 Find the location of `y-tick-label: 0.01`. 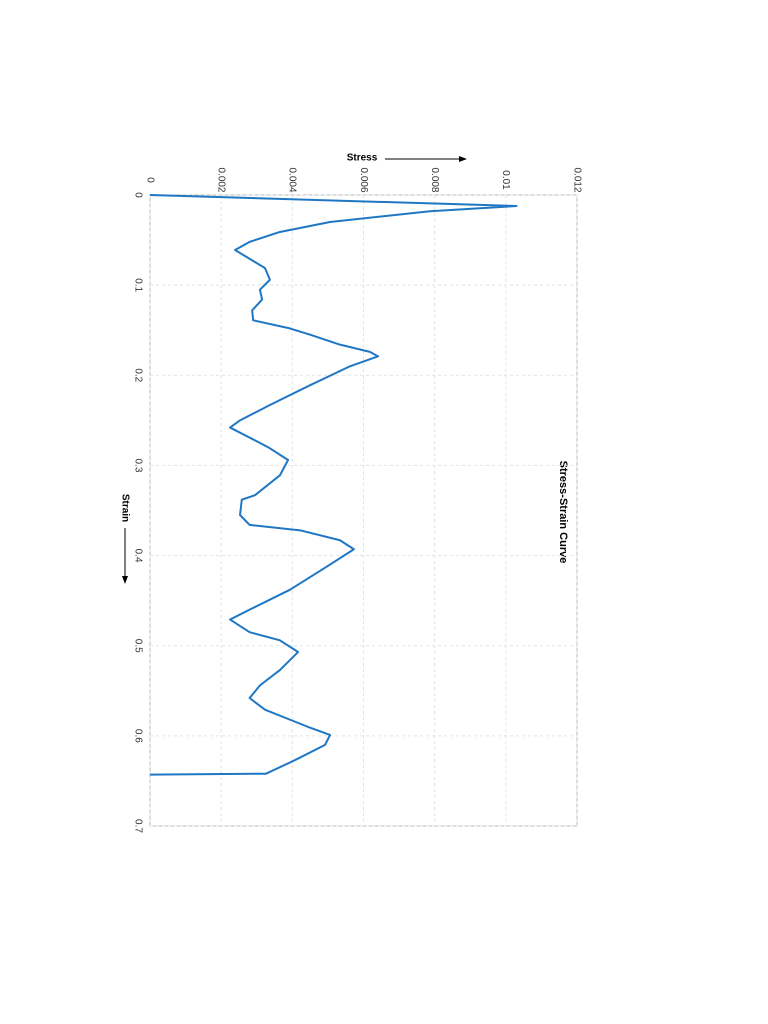

y-tick-label: 0.01 is located at coordinates (505, 180).